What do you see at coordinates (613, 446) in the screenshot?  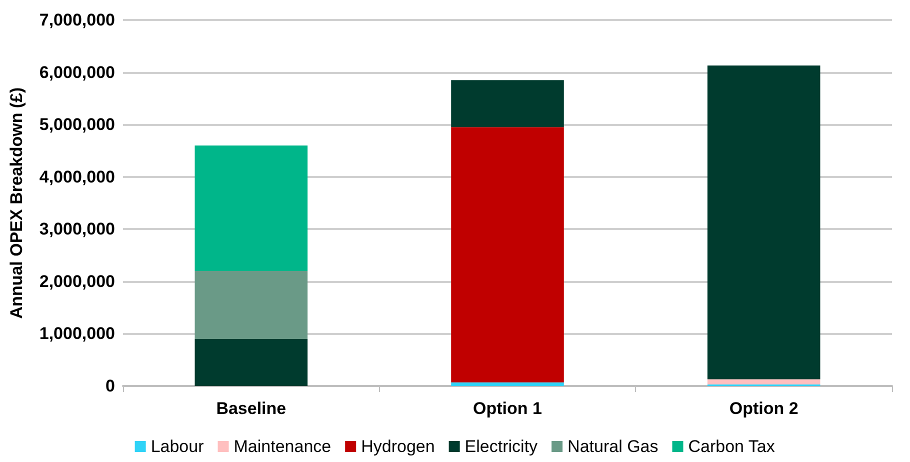 I see `legend-label: Natural Gas` at bounding box center [613, 446].